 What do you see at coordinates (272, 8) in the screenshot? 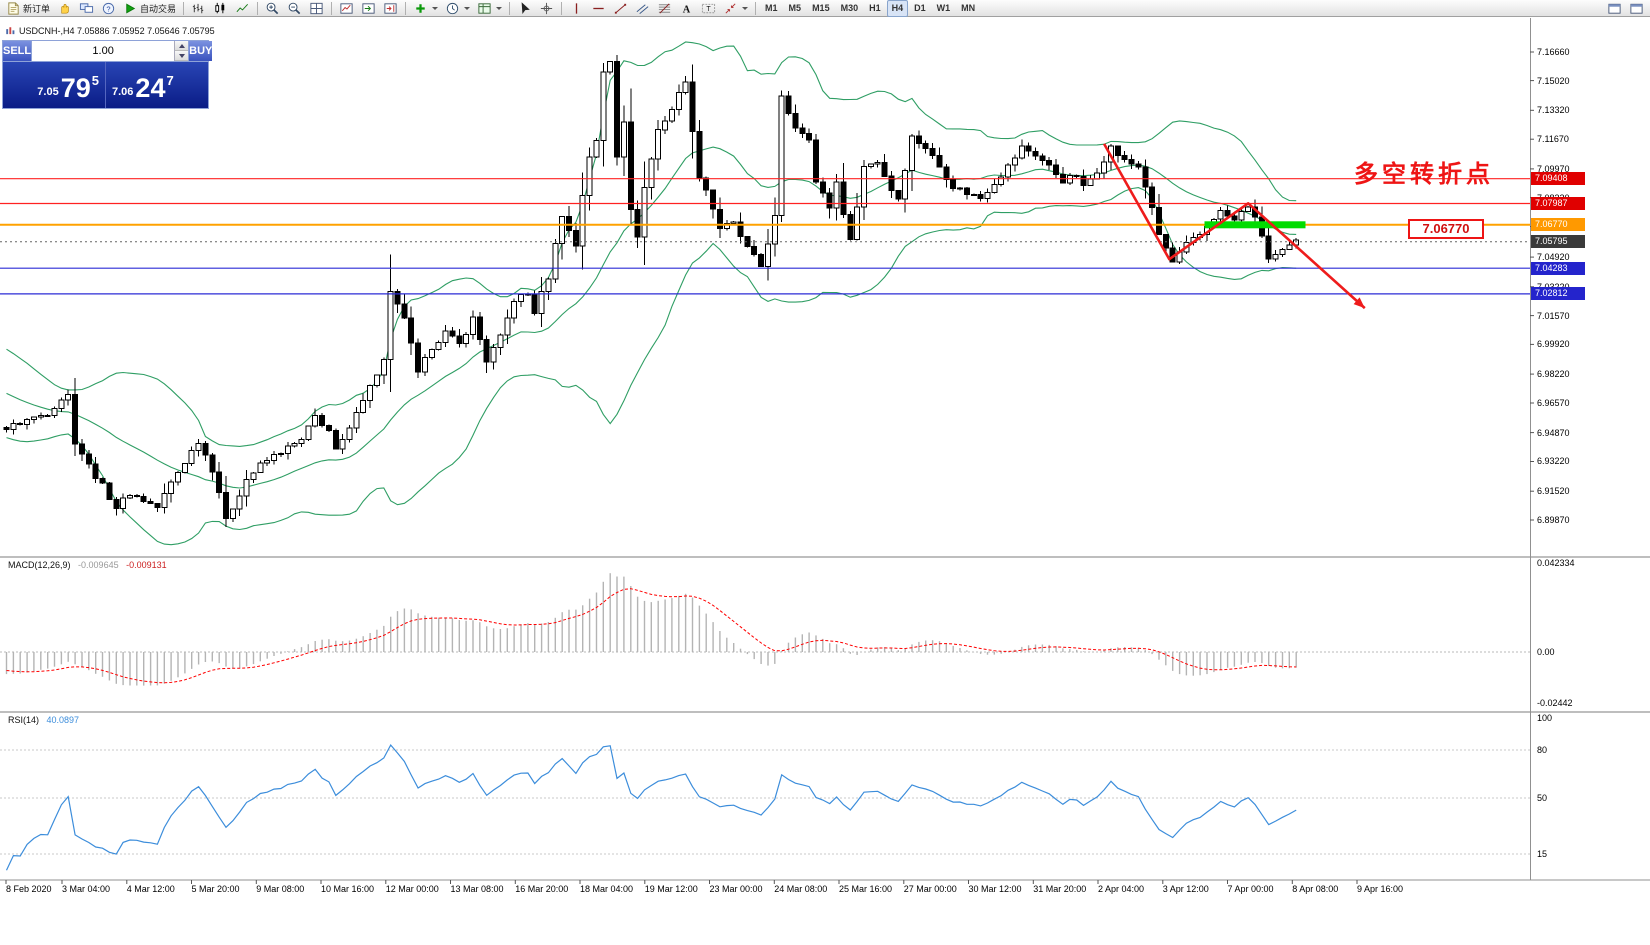
I see `zoom-in-button` at bounding box center [272, 8].